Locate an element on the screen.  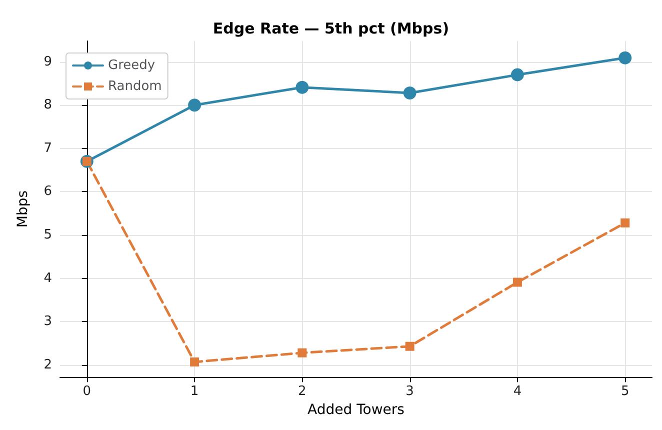
y-tick-label: 9 is located at coordinates (48, 62).